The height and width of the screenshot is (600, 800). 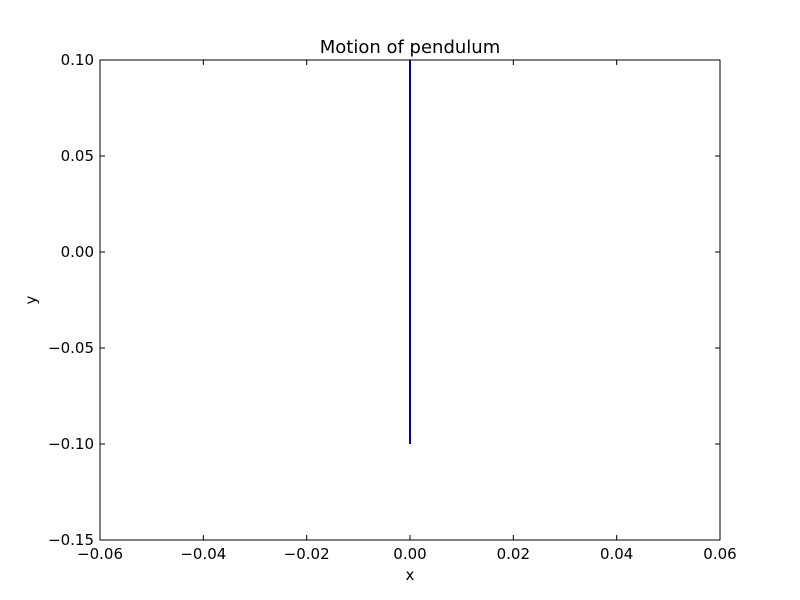 What do you see at coordinates (203, 554) in the screenshot?
I see `x-tick-label: −0.04` at bounding box center [203, 554].